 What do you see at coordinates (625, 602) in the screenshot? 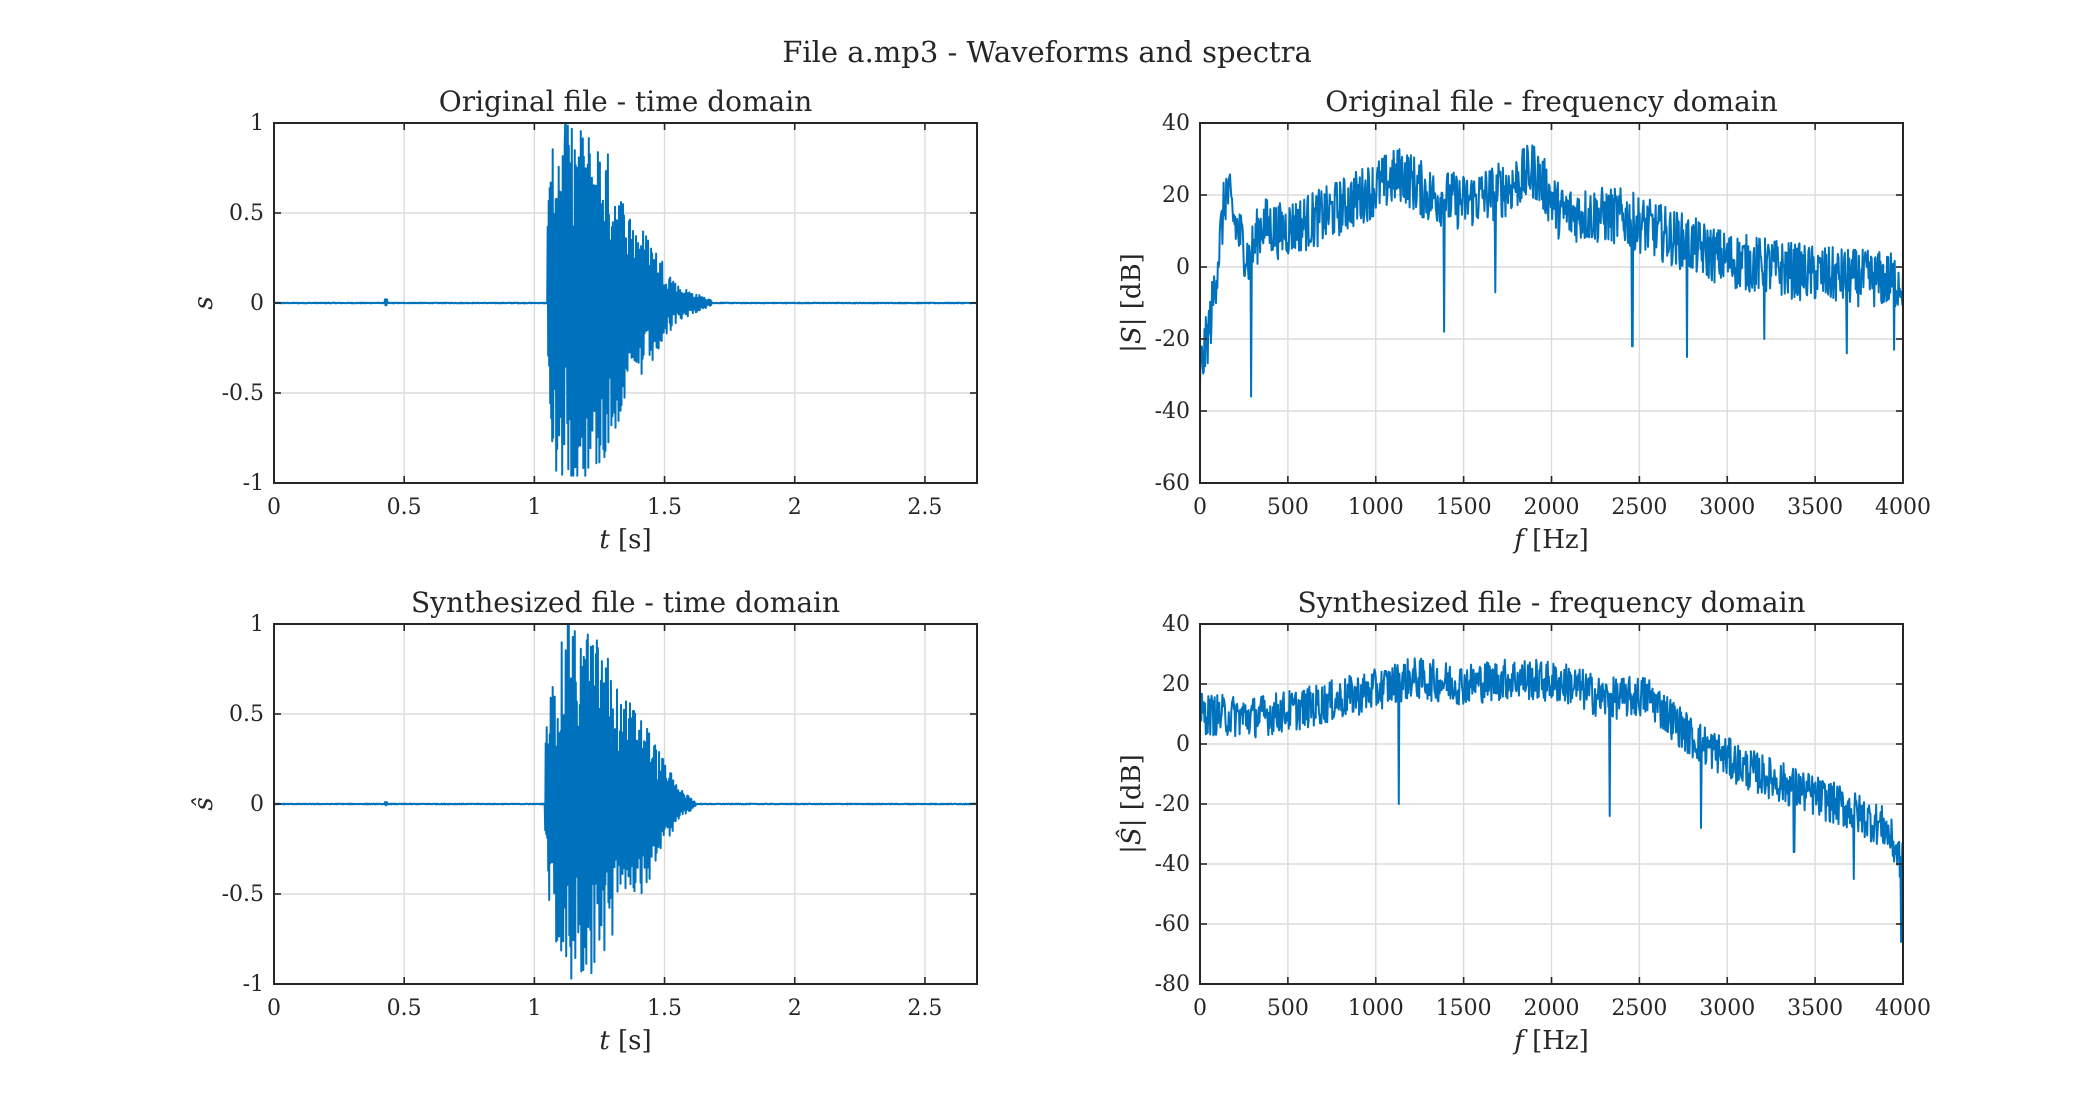
I see `subplot-title: Synthesized file - time domain` at bounding box center [625, 602].